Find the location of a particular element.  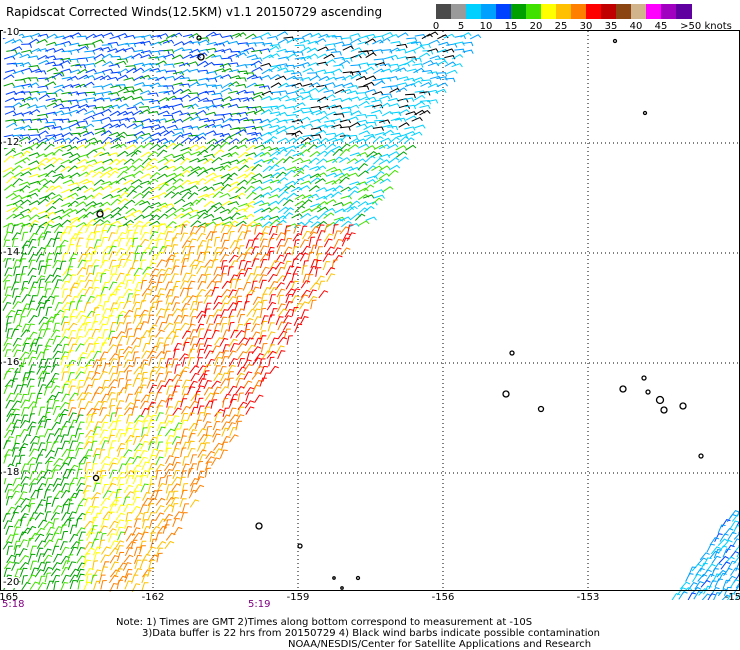

scale-swatch is located at coordinates (564, 11).